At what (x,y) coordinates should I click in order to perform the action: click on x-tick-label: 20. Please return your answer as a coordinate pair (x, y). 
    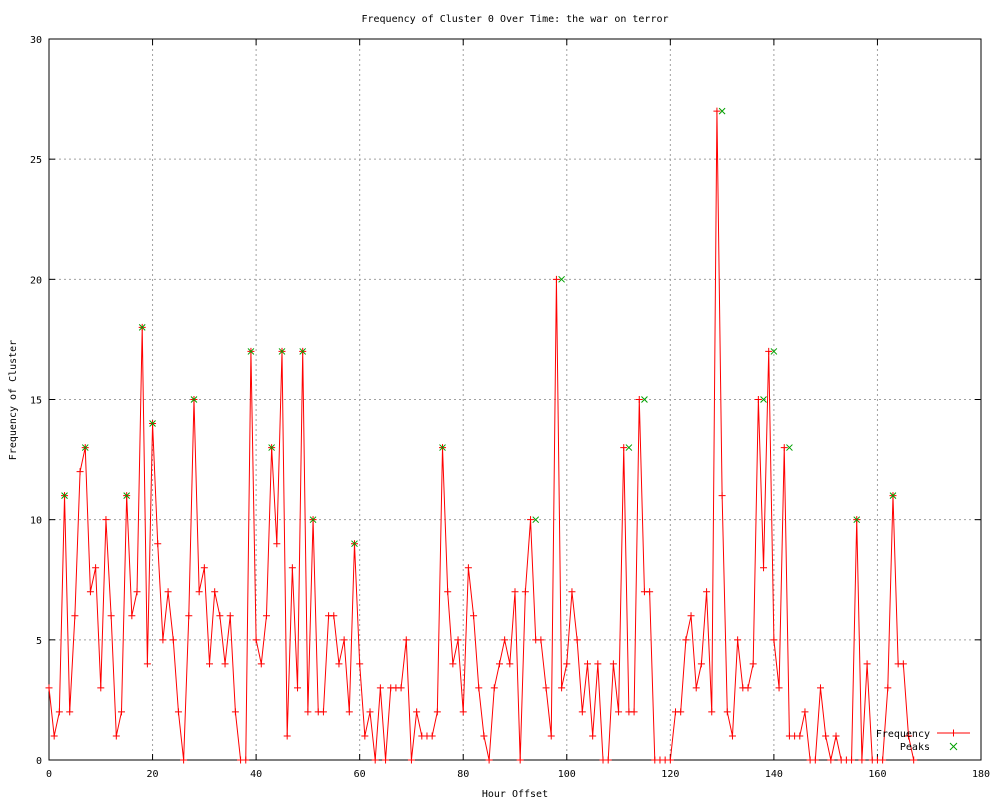
    Looking at the image, I should click on (153, 774).